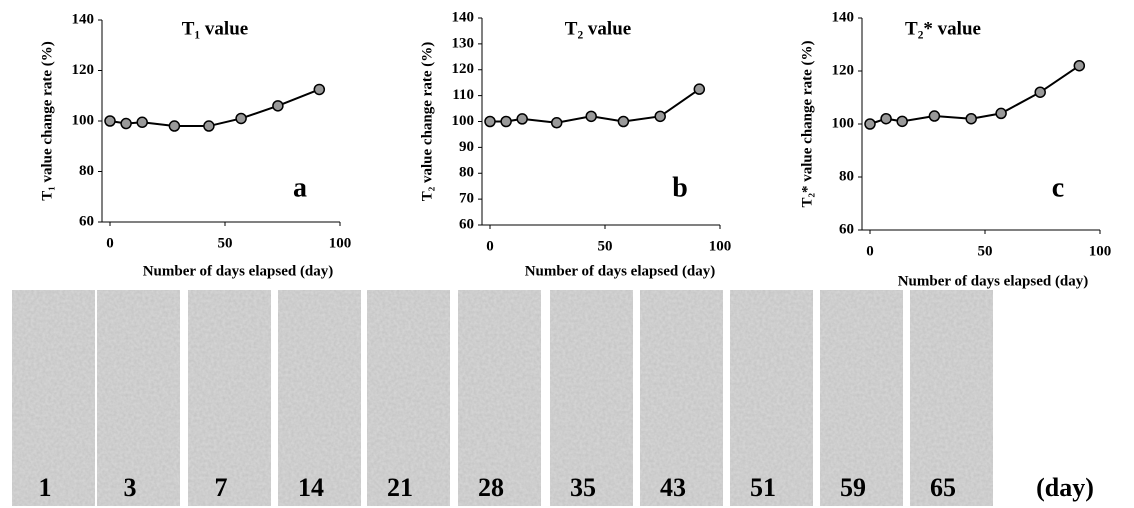 Image resolution: width=1134 pixels, height=508 pixels. Describe the element at coordinates (45, 487) in the screenshot. I see `image-label: 1` at that location.